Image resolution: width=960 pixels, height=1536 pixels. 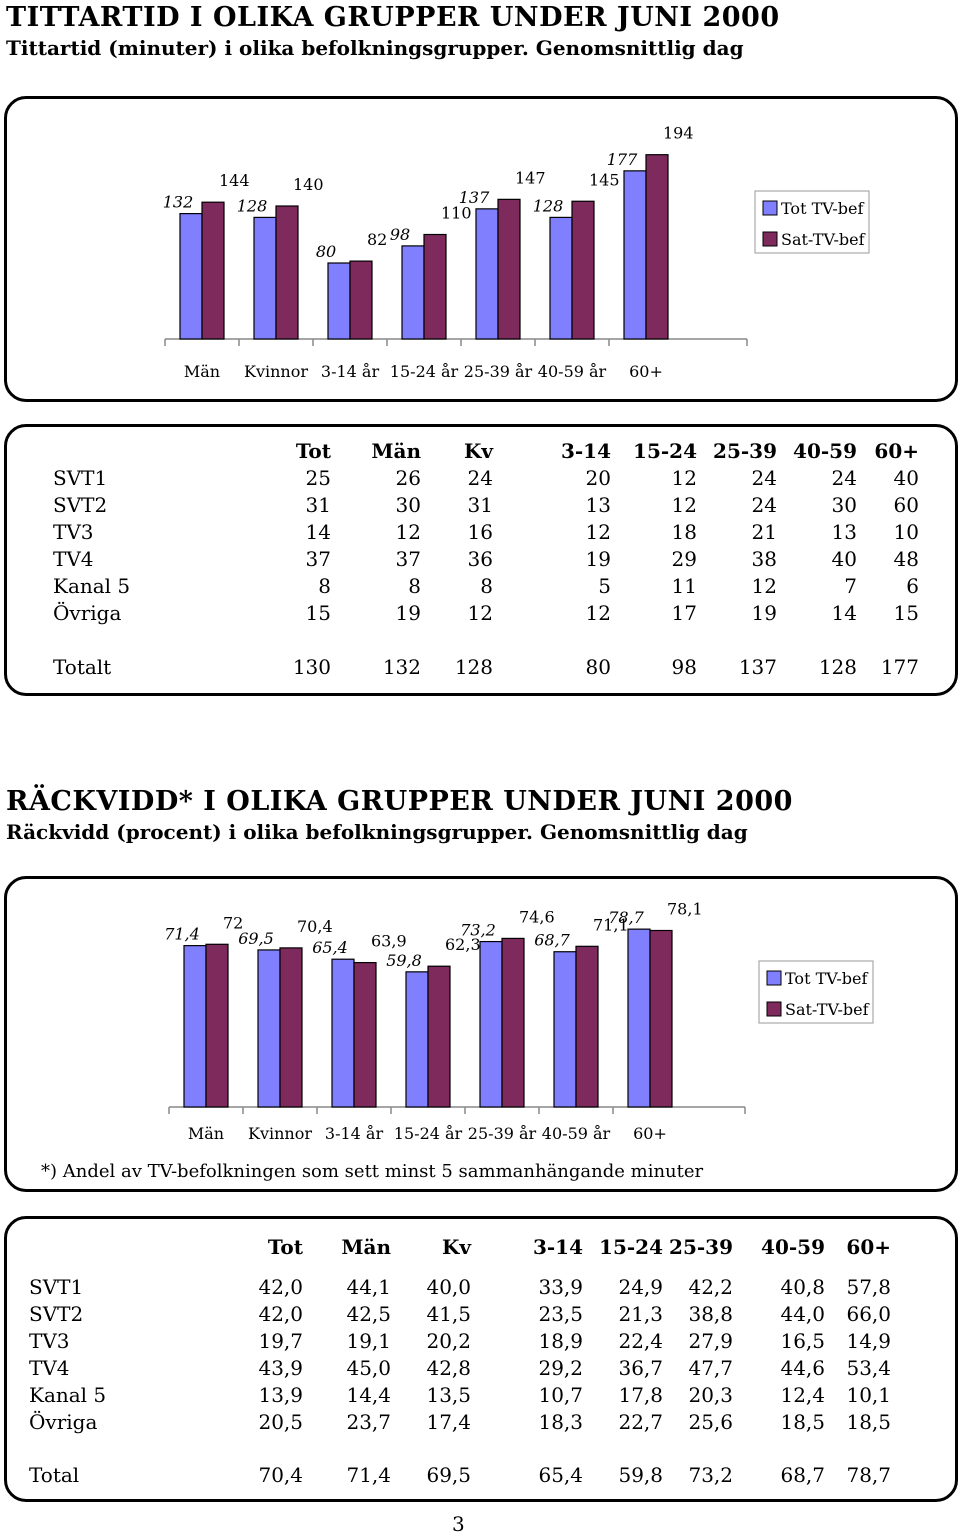 What do you see at coordinates (368, 1368) in the screenshot?
I see `table-cell: 45,0` at bounding box center [368, 1368].